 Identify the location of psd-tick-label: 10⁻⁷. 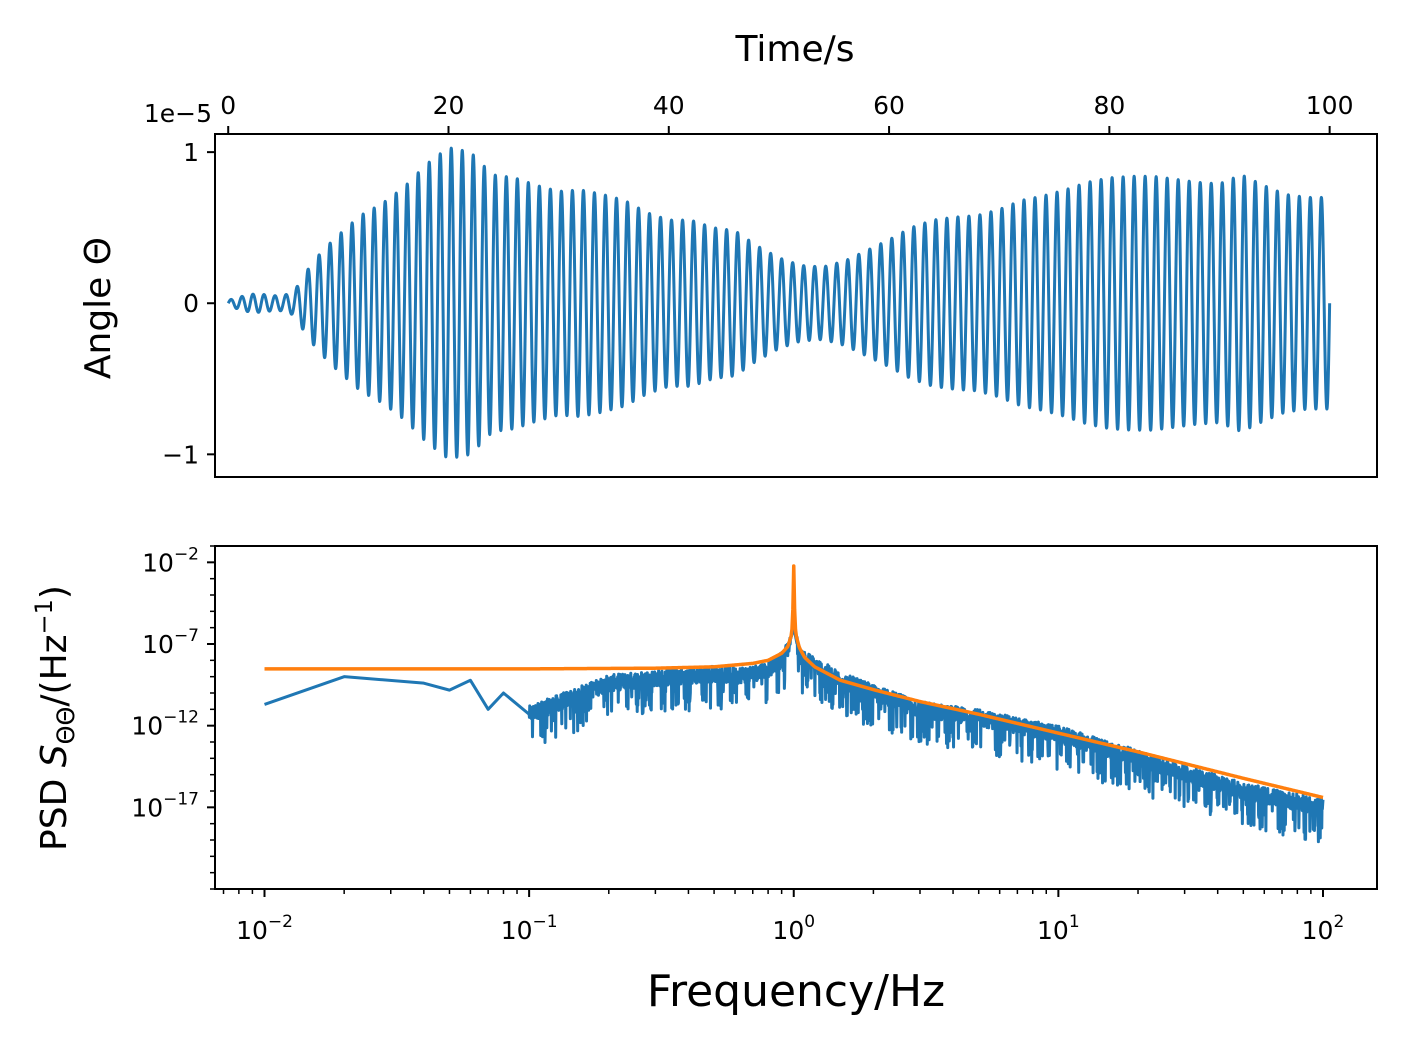
(170, 642).